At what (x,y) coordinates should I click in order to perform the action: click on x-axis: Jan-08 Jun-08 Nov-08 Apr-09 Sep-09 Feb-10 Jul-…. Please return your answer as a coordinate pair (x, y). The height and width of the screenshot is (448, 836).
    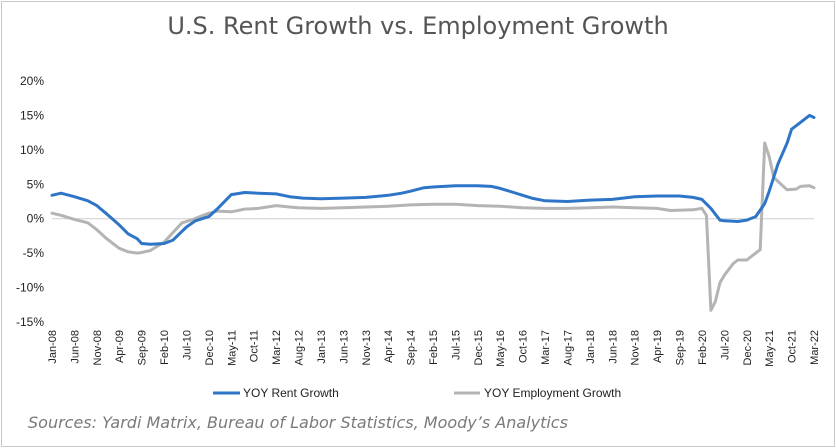
    Looking at the image, I should click on (434, 348).